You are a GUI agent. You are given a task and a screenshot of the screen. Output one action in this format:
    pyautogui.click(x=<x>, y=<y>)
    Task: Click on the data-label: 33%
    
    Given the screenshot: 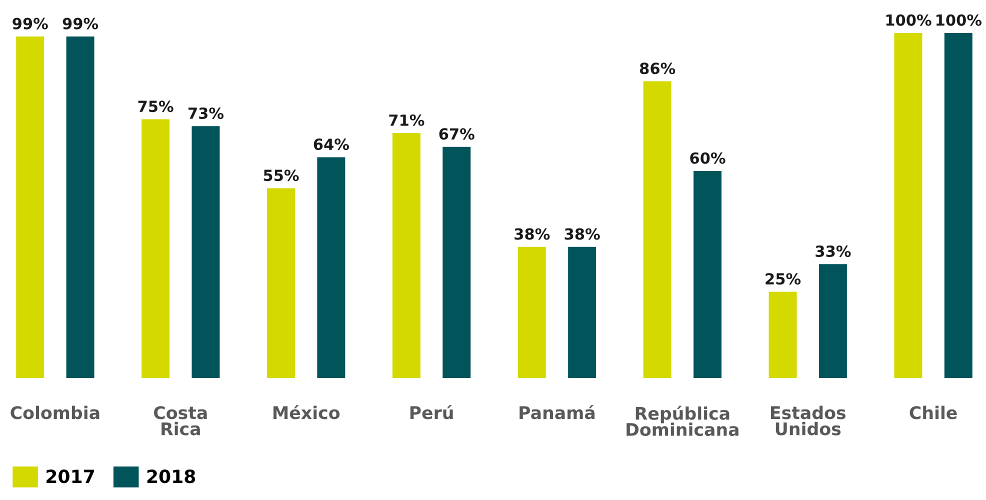 What is the action you would take?
    pyautogui.click(x=833, y=251)
    